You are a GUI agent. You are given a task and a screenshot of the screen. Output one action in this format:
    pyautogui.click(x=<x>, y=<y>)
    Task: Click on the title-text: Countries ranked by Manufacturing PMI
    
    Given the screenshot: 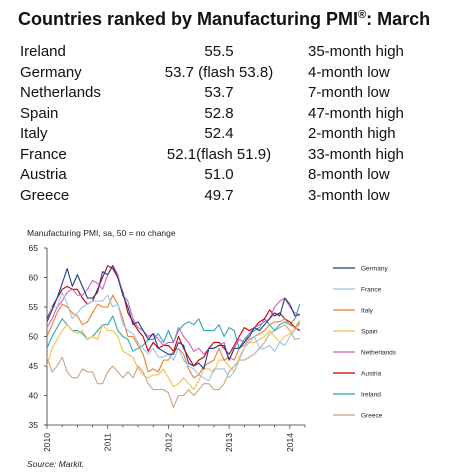 What is the action you would take?
    pyautogui.click(x=188, y=19)
    